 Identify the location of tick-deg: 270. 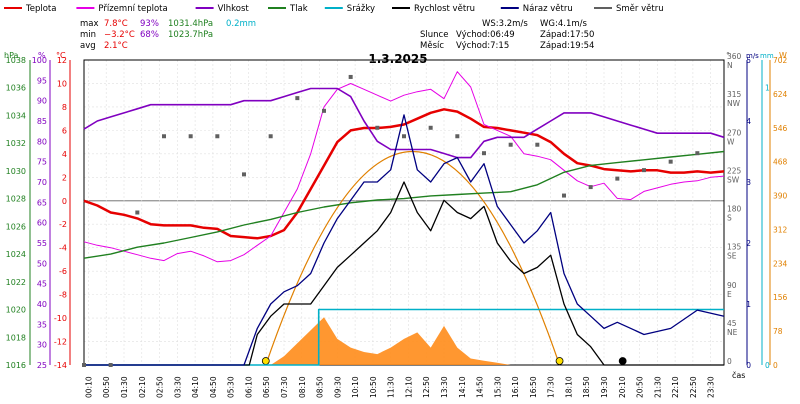
(734, 132).